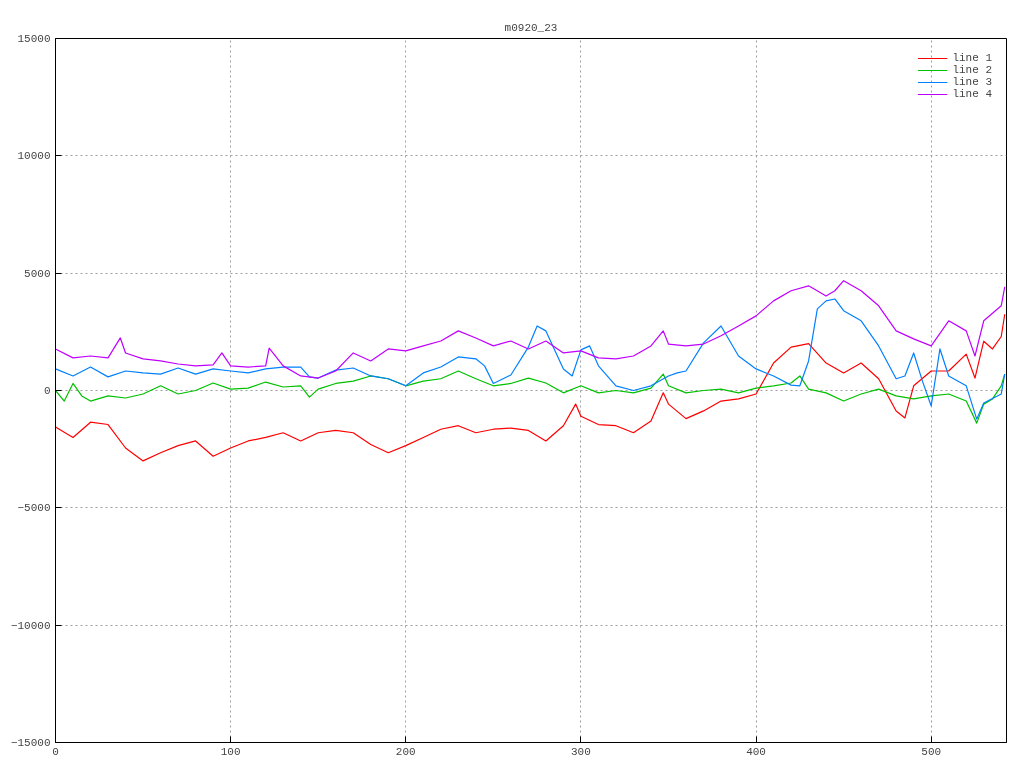 The image size is (1024, 768). What do you see at coordinates (230, 751) in the screenshot?
I see `x-tick-label: 100` at bounding box center [230, 751].